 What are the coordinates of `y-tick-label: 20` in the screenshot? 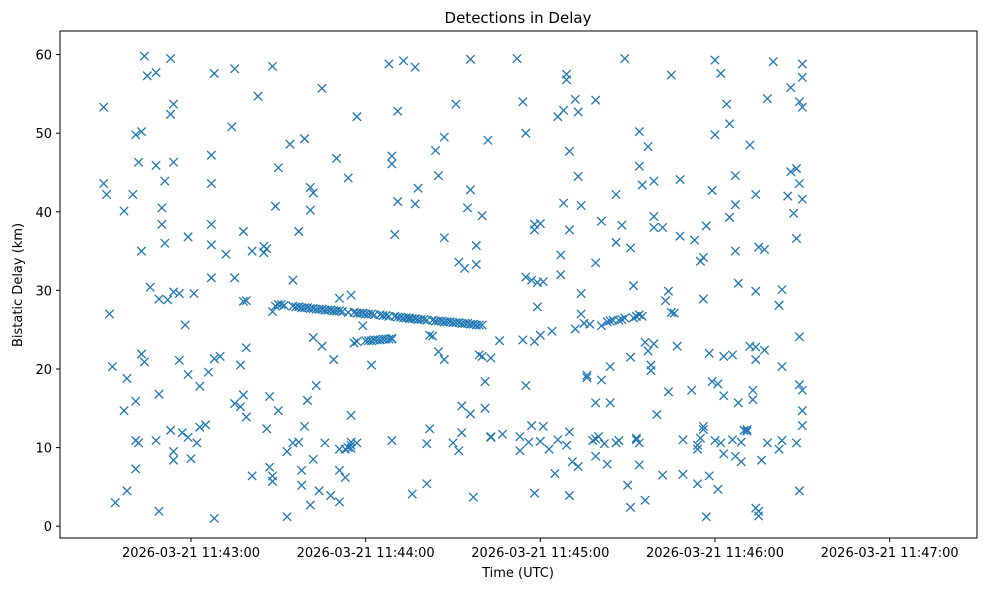 It's located at (43, 370).